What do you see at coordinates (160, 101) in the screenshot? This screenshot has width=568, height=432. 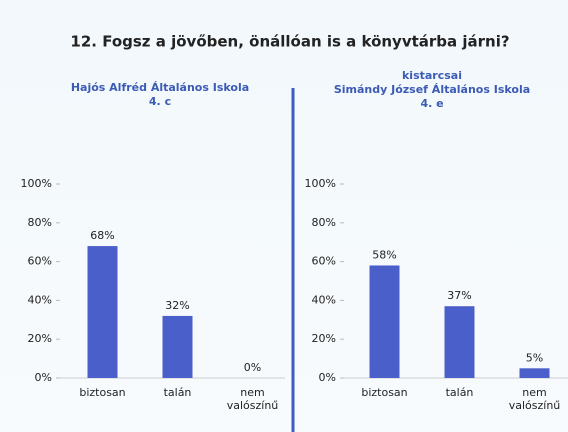 I see `chart-title: 4. c` at bounding box center [160, 101].